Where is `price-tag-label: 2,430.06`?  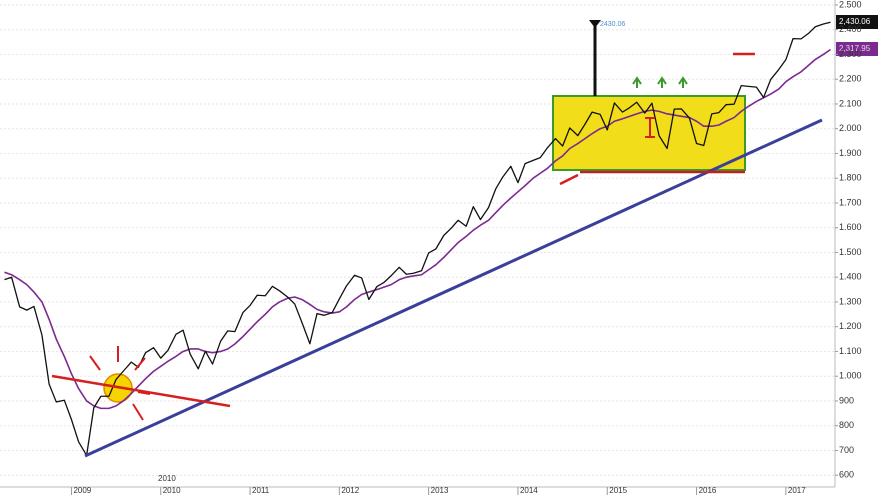 price-tag-label: 2,430.06 is located at coordinates (855, 21).